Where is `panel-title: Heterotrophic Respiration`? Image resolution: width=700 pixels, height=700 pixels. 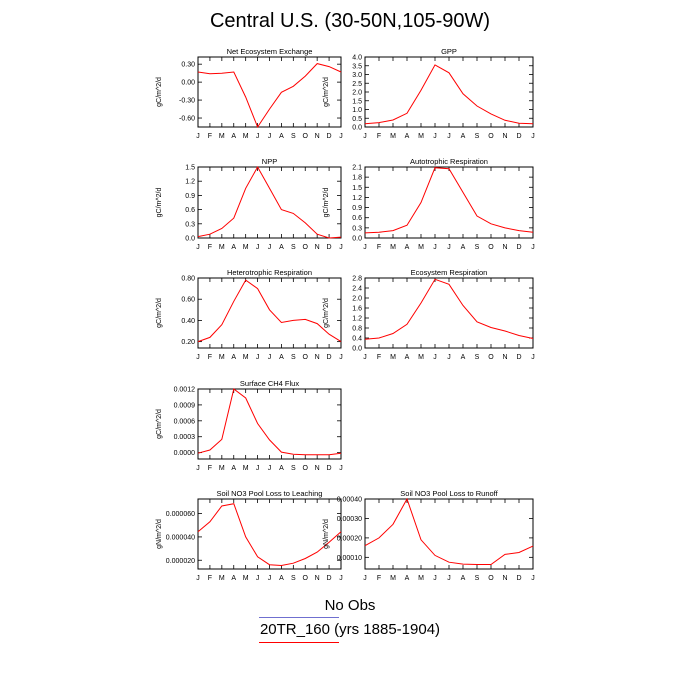
panel-title: Heterotrophic Respiration is located at coordinates (269, 272).